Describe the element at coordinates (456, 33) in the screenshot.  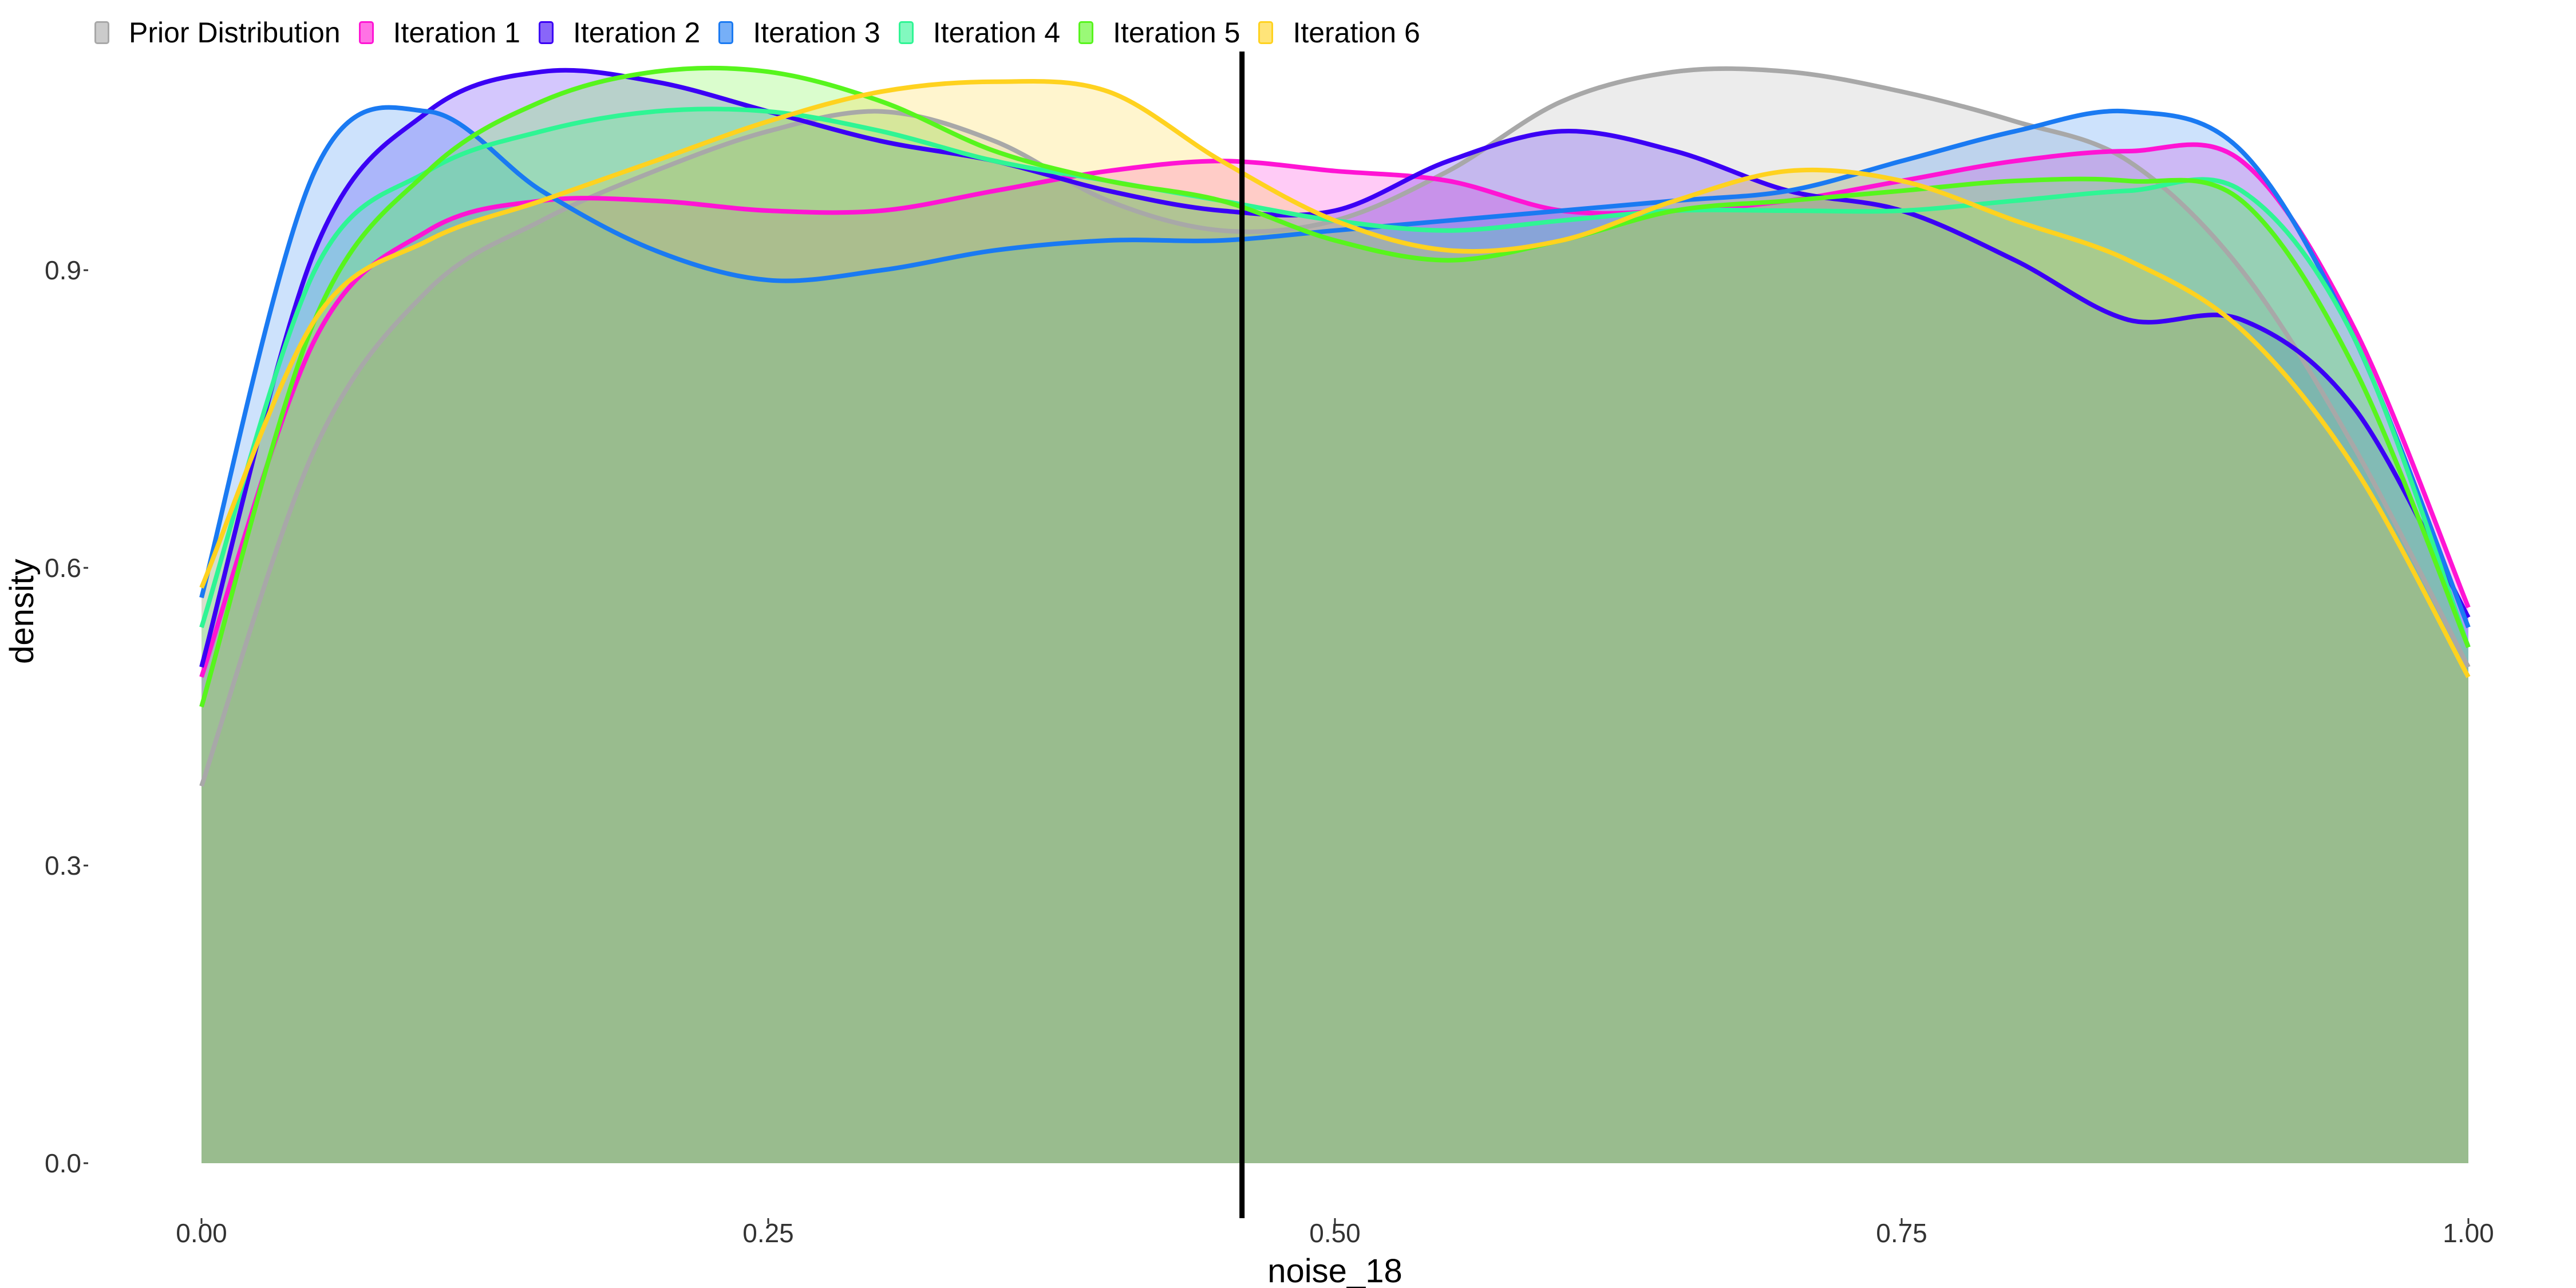
I see `legend-label: Iteration 1` at that location.